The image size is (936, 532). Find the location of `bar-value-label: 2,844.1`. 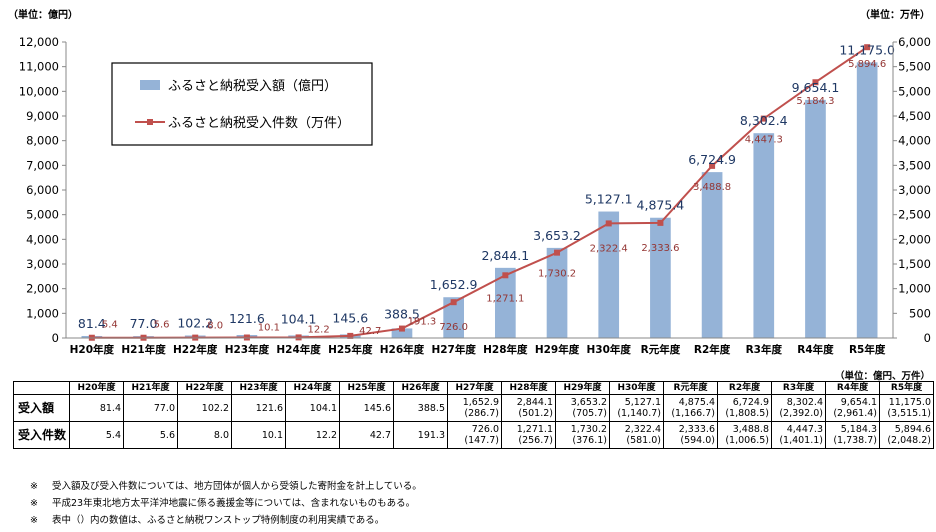

bar-value-label: 2,844.1 is located at coordinates (505, 255).